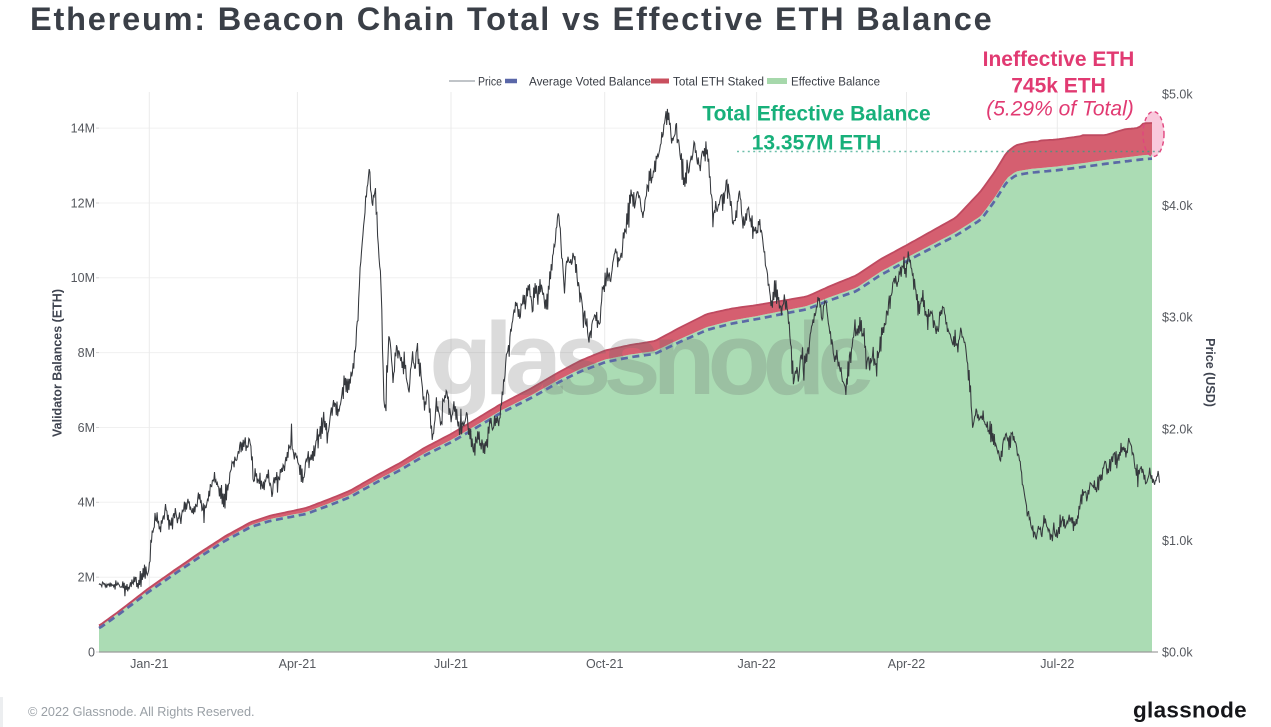  I want to click on svg-text: glassnode, so click(1190, 710).